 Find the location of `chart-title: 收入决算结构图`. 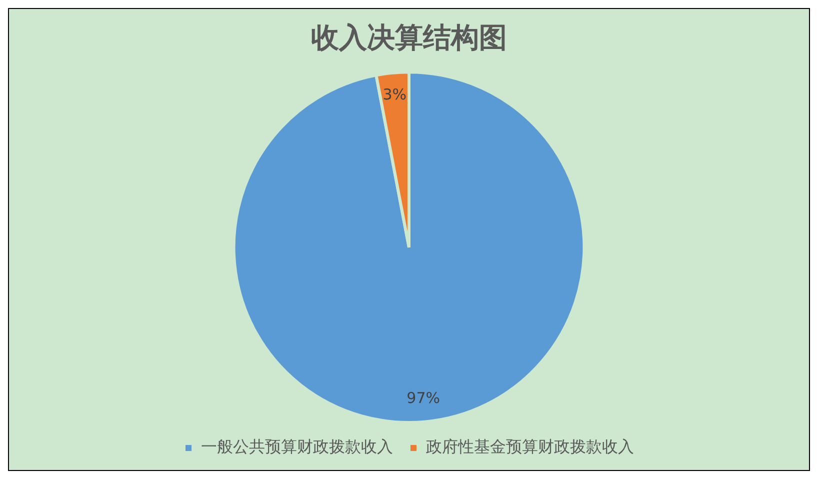

chart-title: 收入决算结构图 is located at coordinates (409, 37).